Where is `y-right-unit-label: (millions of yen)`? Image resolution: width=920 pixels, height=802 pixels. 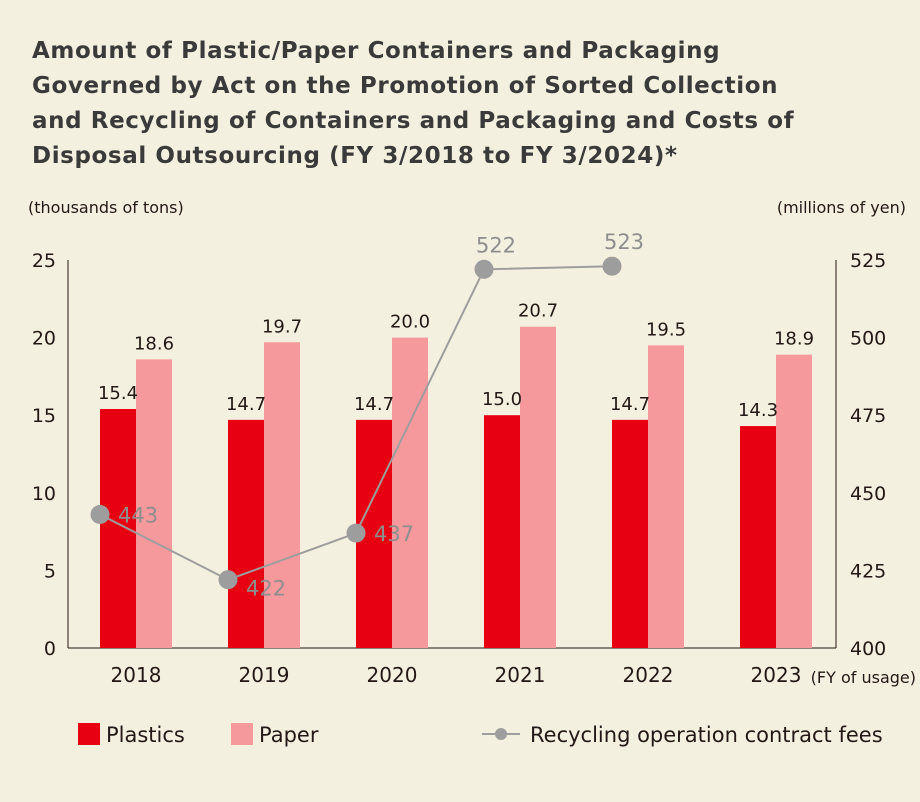
y-right-unit-label: (millions of yen) is located at coordinates (841, 207).